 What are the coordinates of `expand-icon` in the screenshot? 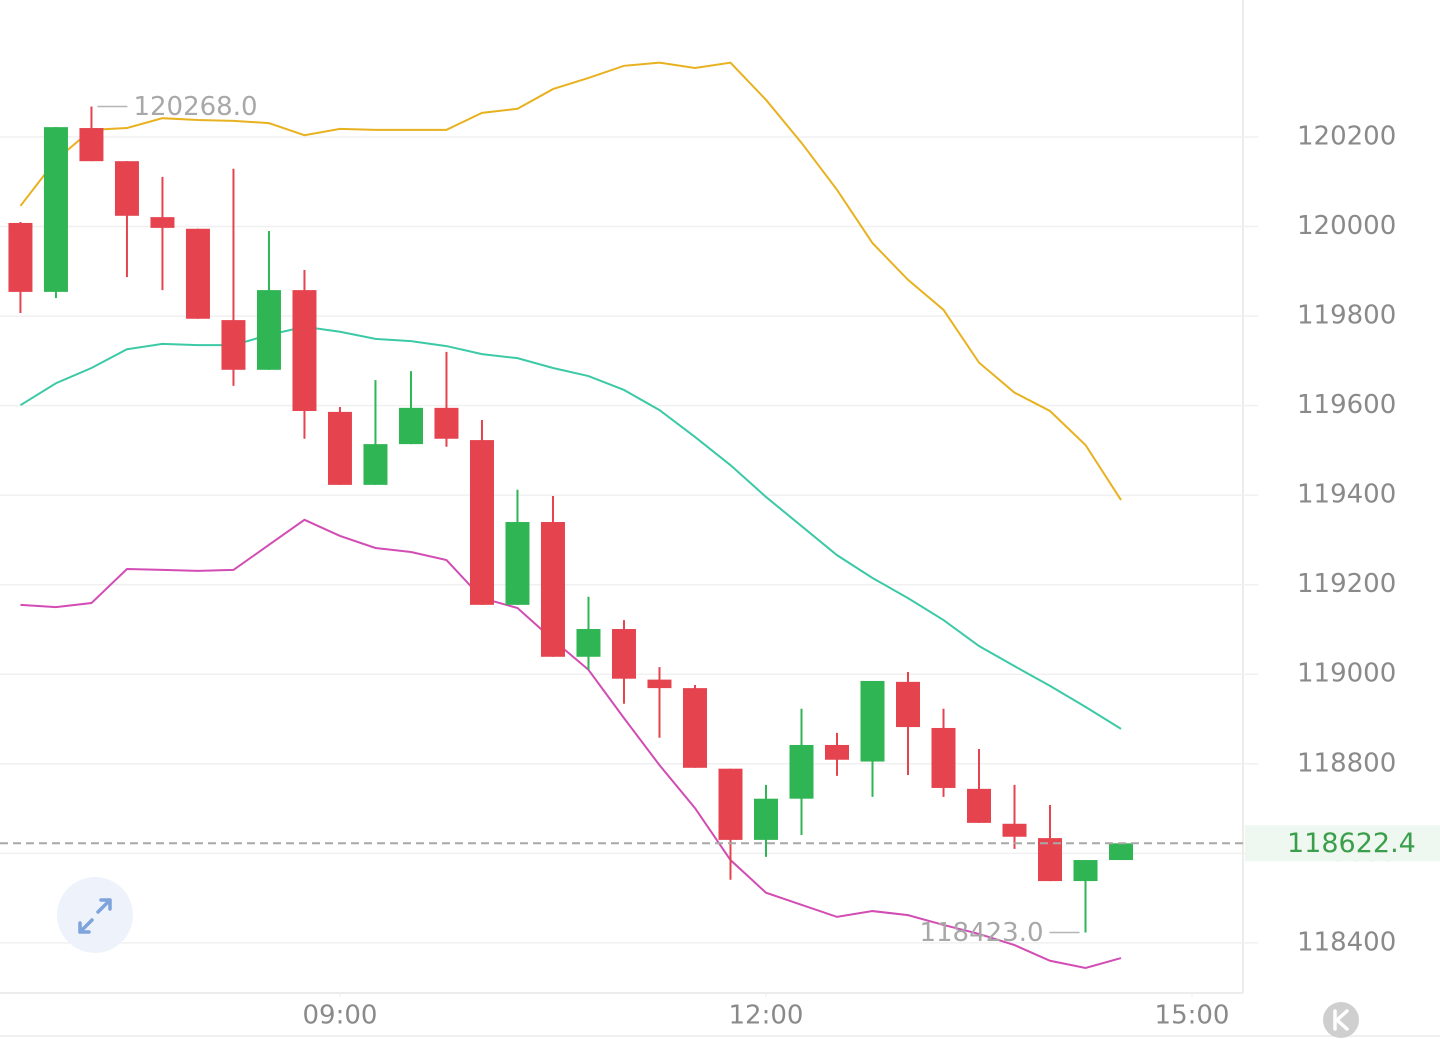 It's located at (95, 916).